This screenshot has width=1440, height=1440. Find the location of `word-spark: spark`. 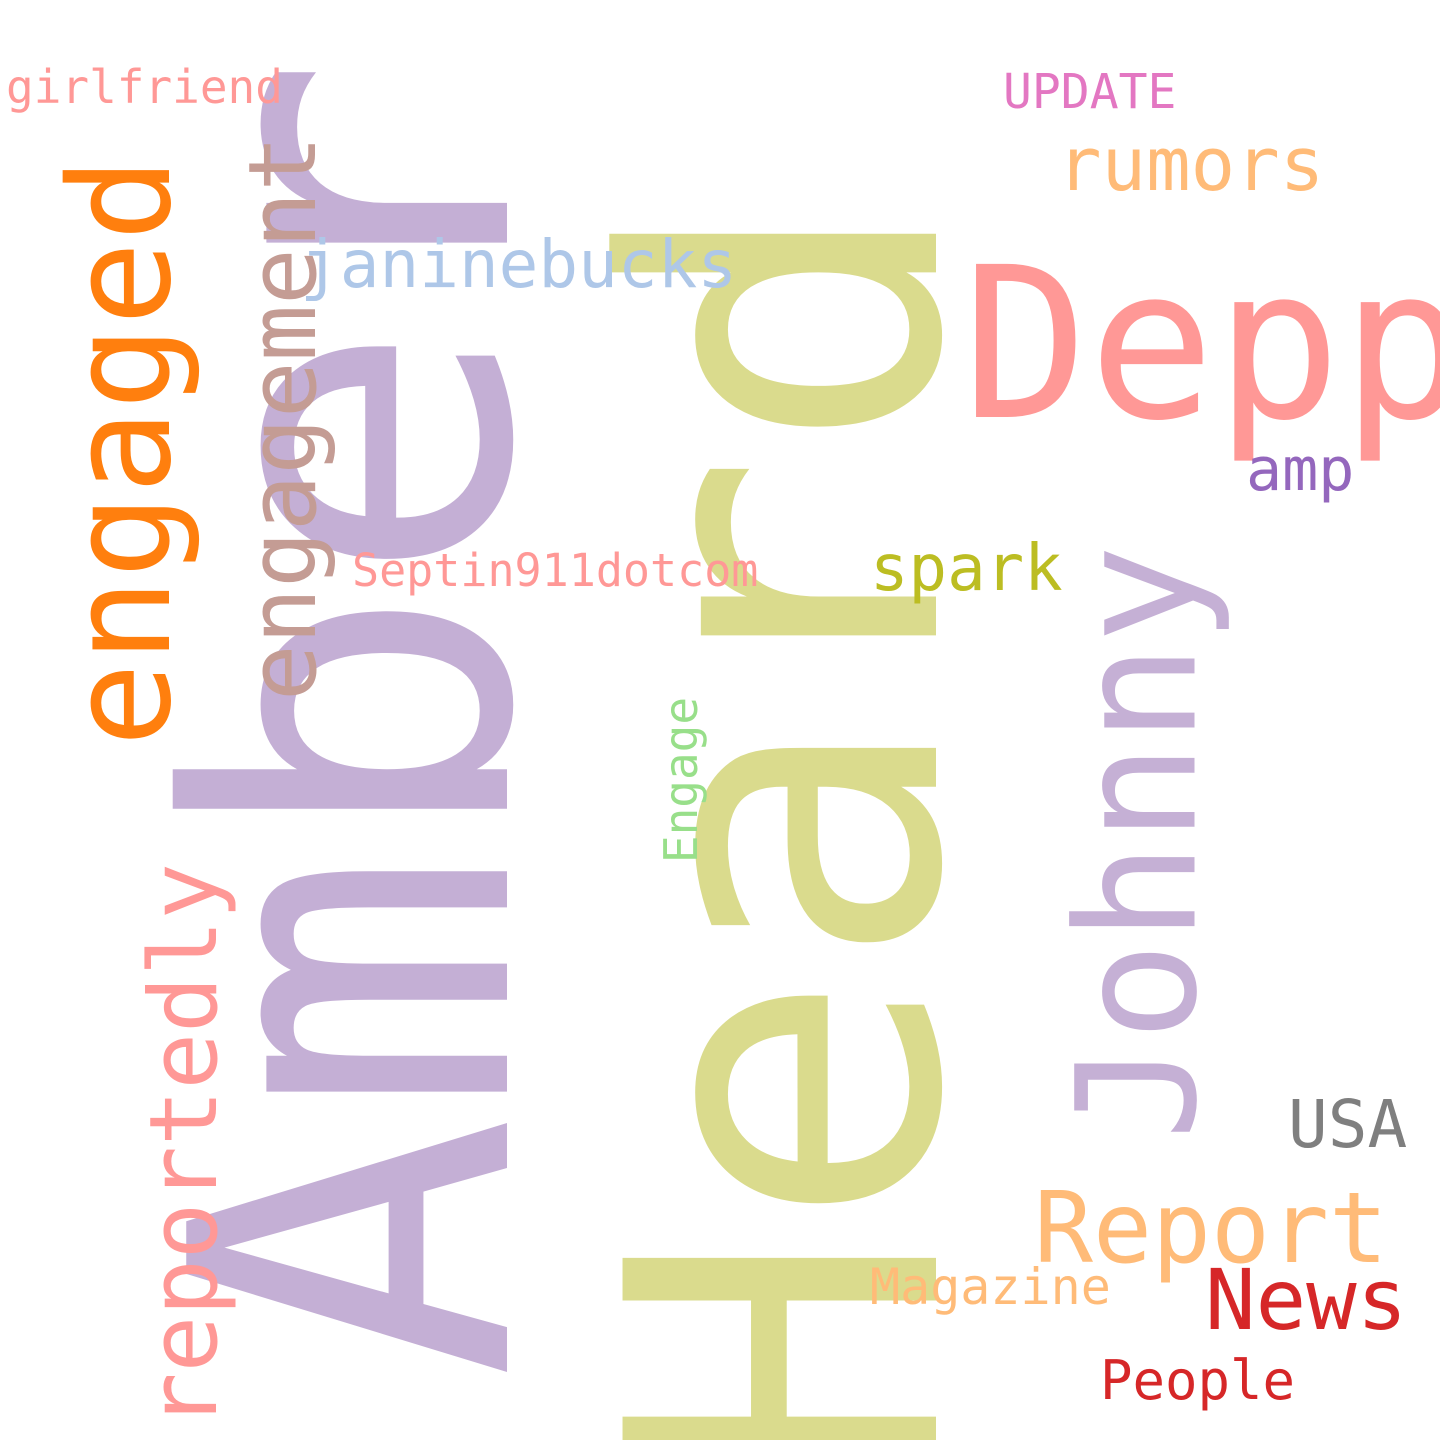

word-spark: spark is located at coordinates (966, 569).